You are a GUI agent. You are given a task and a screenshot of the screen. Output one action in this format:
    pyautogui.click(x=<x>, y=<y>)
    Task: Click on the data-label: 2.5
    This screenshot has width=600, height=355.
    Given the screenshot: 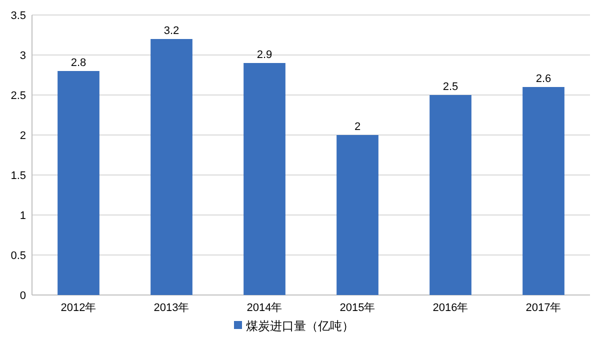 What is the action you would take?
    pyautogui.click(x=450, y=87)
    